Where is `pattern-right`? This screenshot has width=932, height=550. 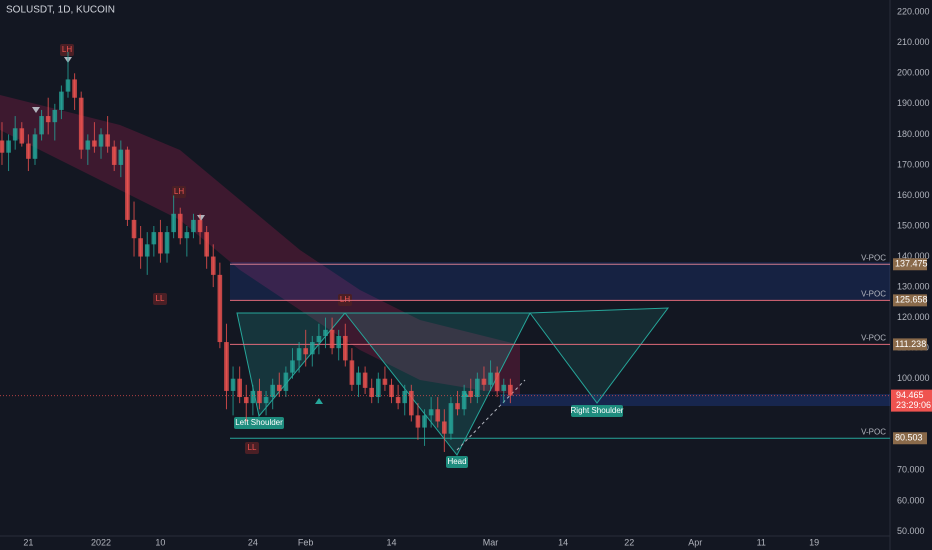
pattern-right is located at coordinates (599, 355).